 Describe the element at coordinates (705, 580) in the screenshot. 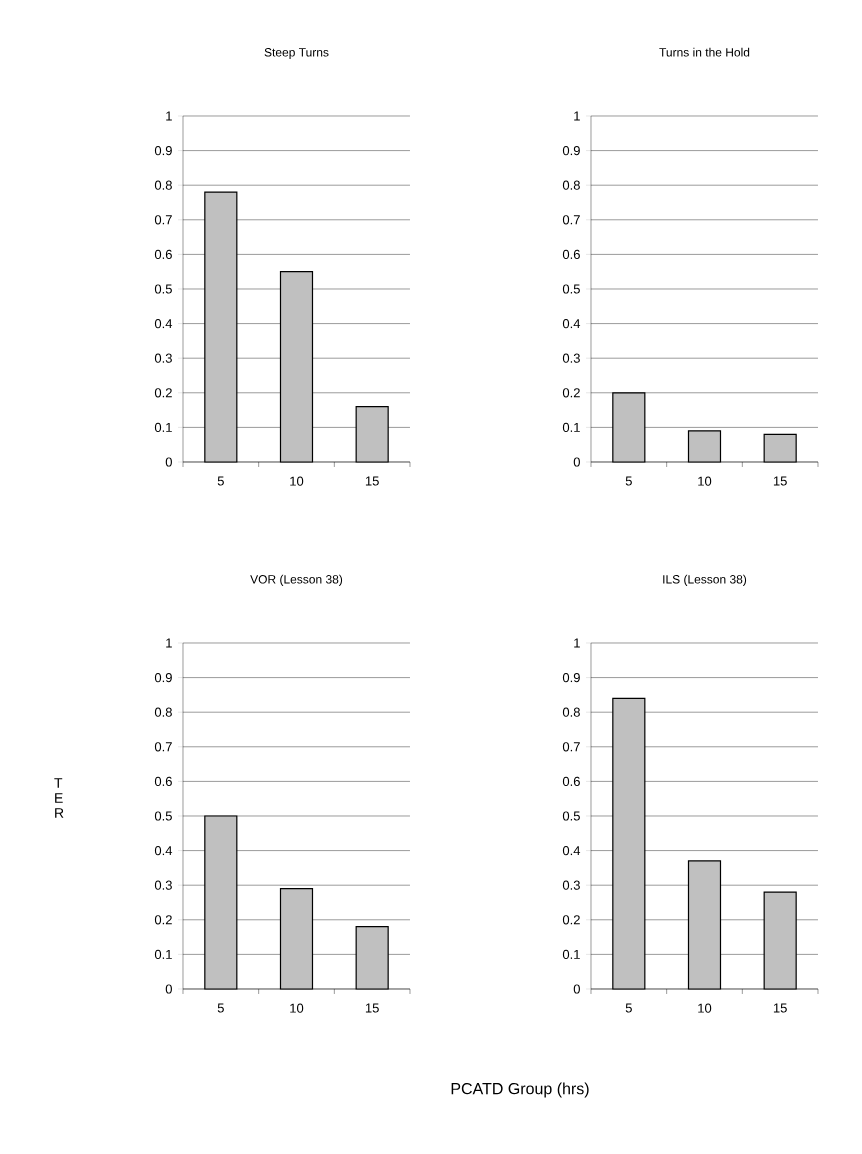

I see `chart-title: ILS (Lesson 38)` at that location.